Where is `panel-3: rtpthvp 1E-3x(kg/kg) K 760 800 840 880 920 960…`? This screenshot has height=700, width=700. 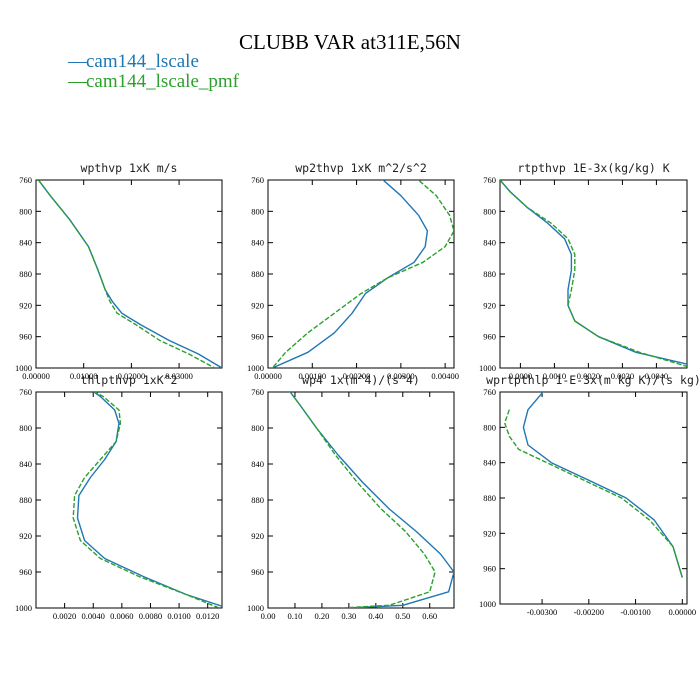 panel-3: rtpthvp 1E-3x(kg/kg) K 760 800 840 880 920 960… is located at coordinates (583, 271).